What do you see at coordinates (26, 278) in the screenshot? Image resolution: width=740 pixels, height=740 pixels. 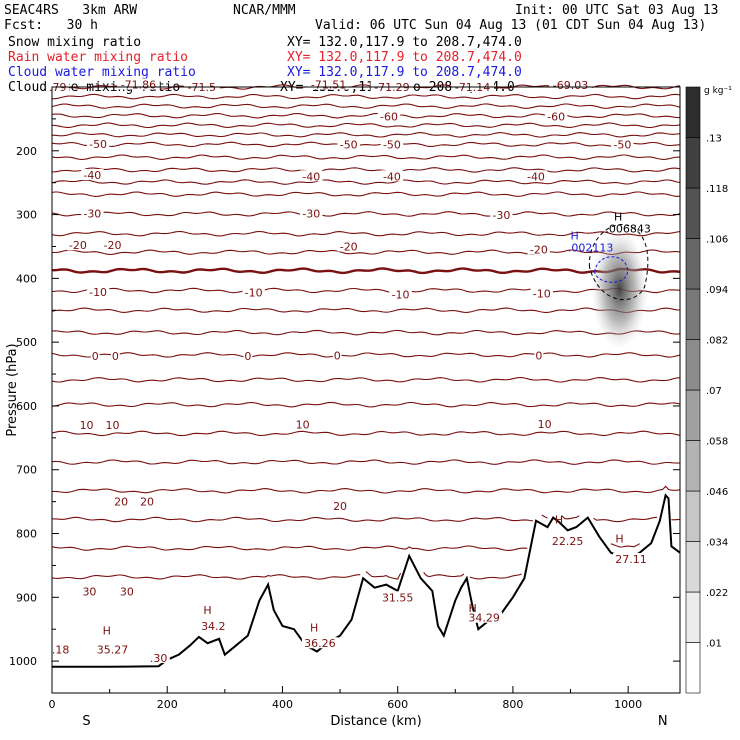 I see `y-tick-label: 400` at bounding box center [26, 278].